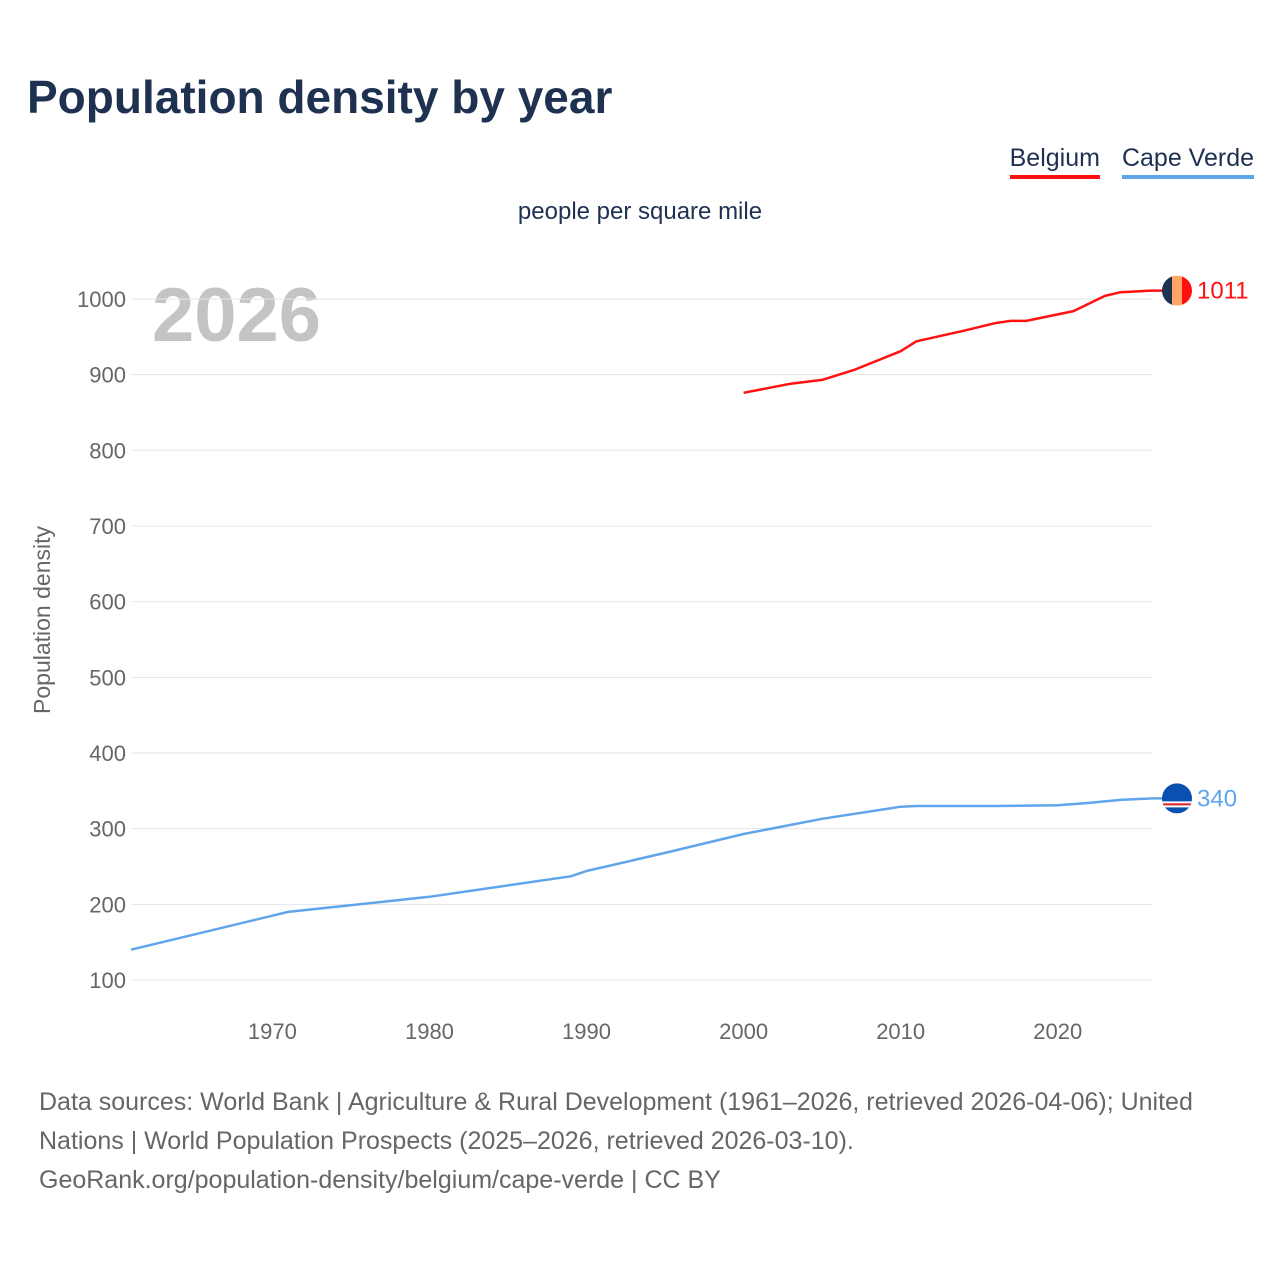  I want to click on series-line-cape-verde, so click(641, 874).